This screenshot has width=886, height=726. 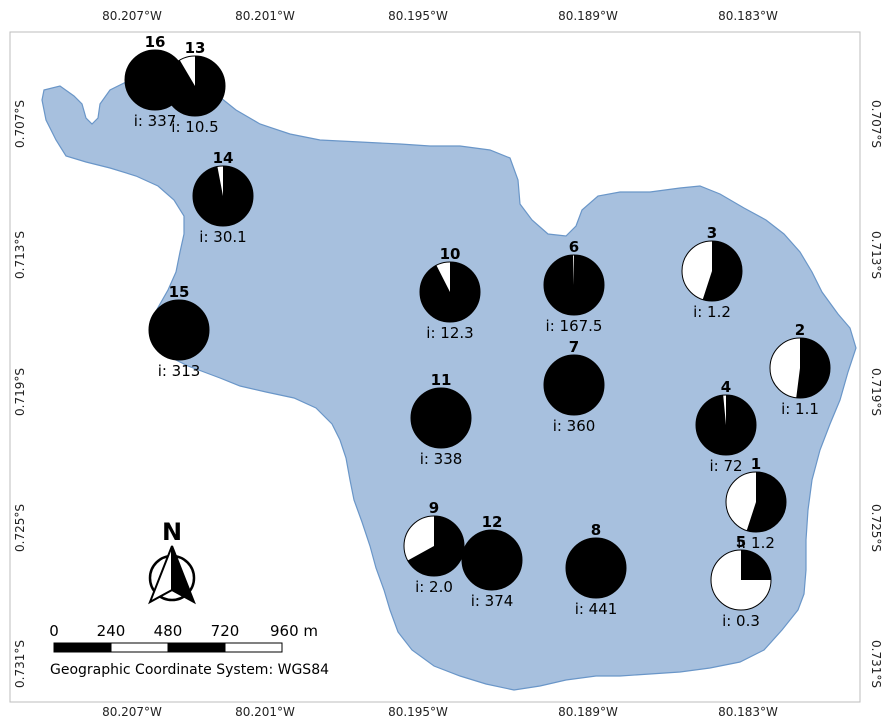 What do you see at coordinates (194, 127) in the screenshot?
I see `station-value-label: i: 10.5` at bounding box center [194, 127].